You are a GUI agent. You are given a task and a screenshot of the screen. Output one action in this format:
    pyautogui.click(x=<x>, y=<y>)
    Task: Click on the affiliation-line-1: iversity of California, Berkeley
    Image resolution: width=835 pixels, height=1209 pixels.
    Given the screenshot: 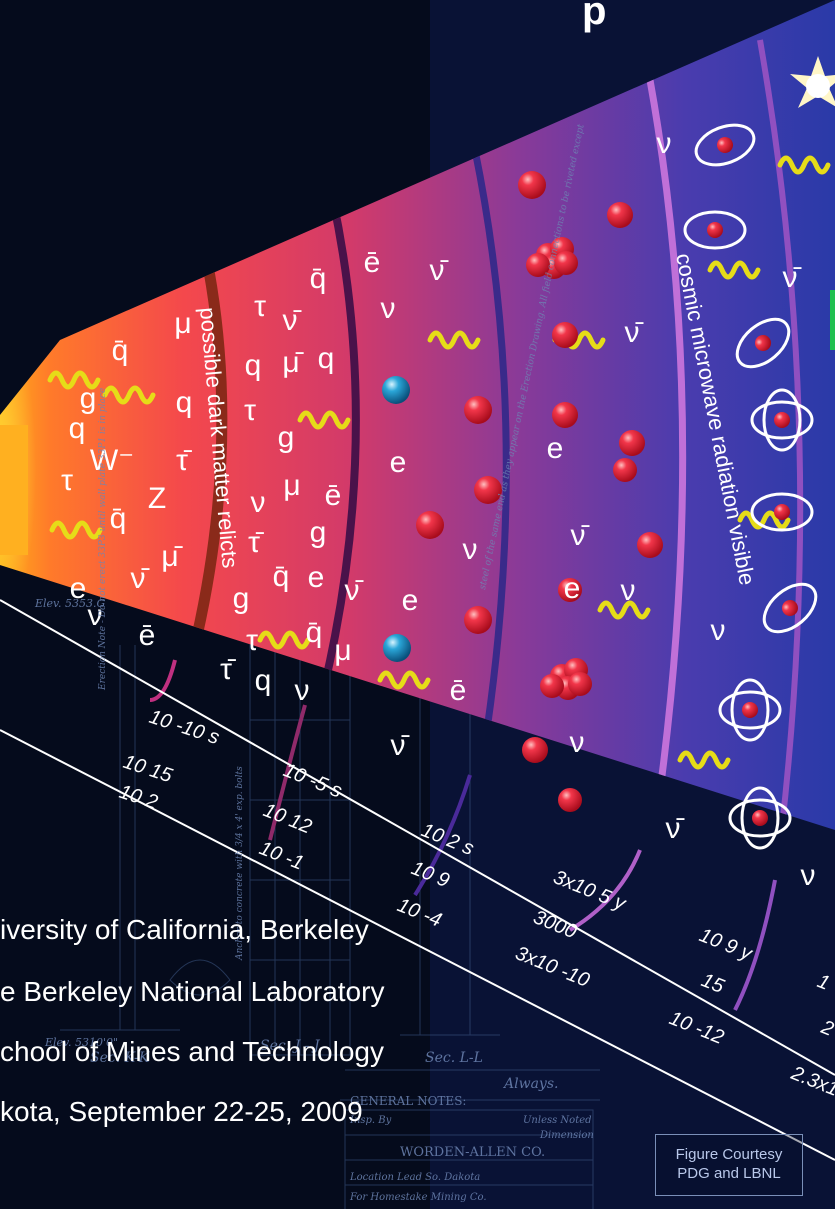 What is the action you would take?
    pyautogui.click(x=184, y=929)
    